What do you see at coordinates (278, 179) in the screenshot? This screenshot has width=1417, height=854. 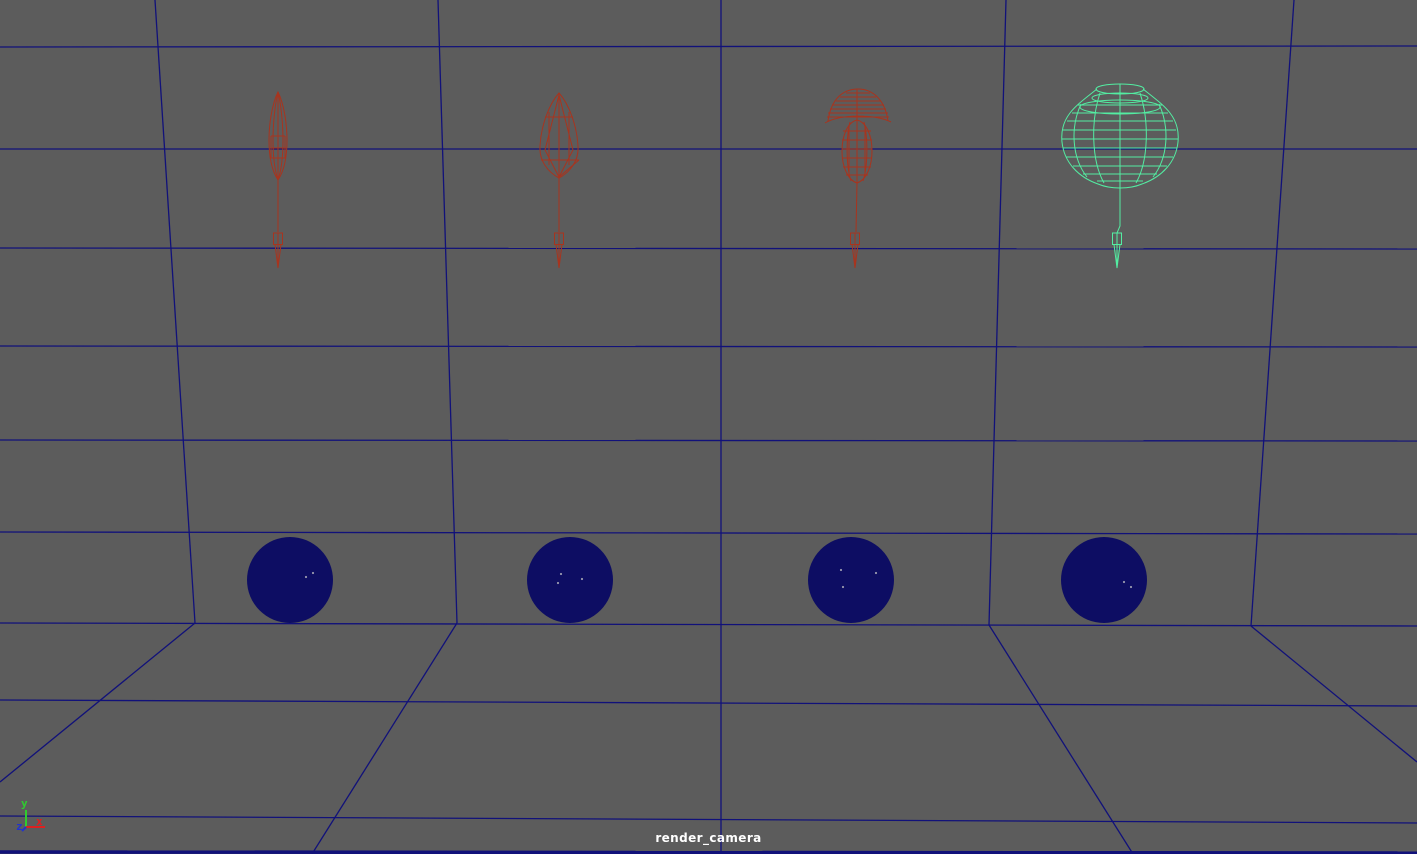 I see `plant-stage-1-closed-bud` at bounding box center [278, 179].